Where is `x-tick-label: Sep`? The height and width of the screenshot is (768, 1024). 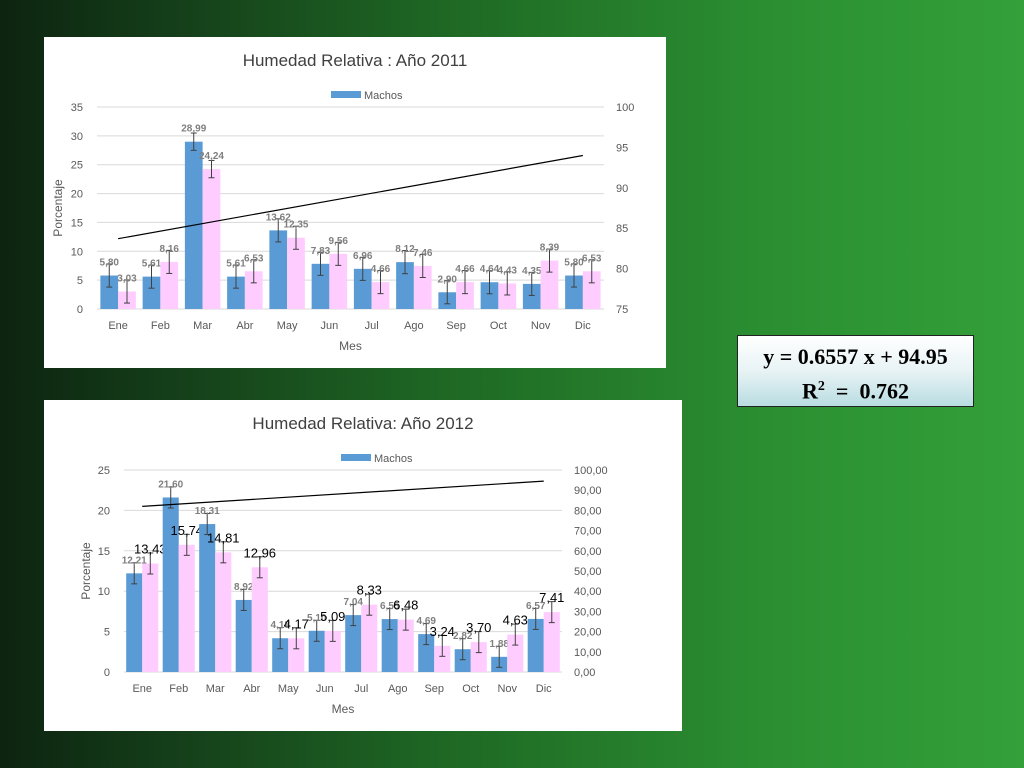
x-tick-label: Sep is located at coordinates (434, 689).